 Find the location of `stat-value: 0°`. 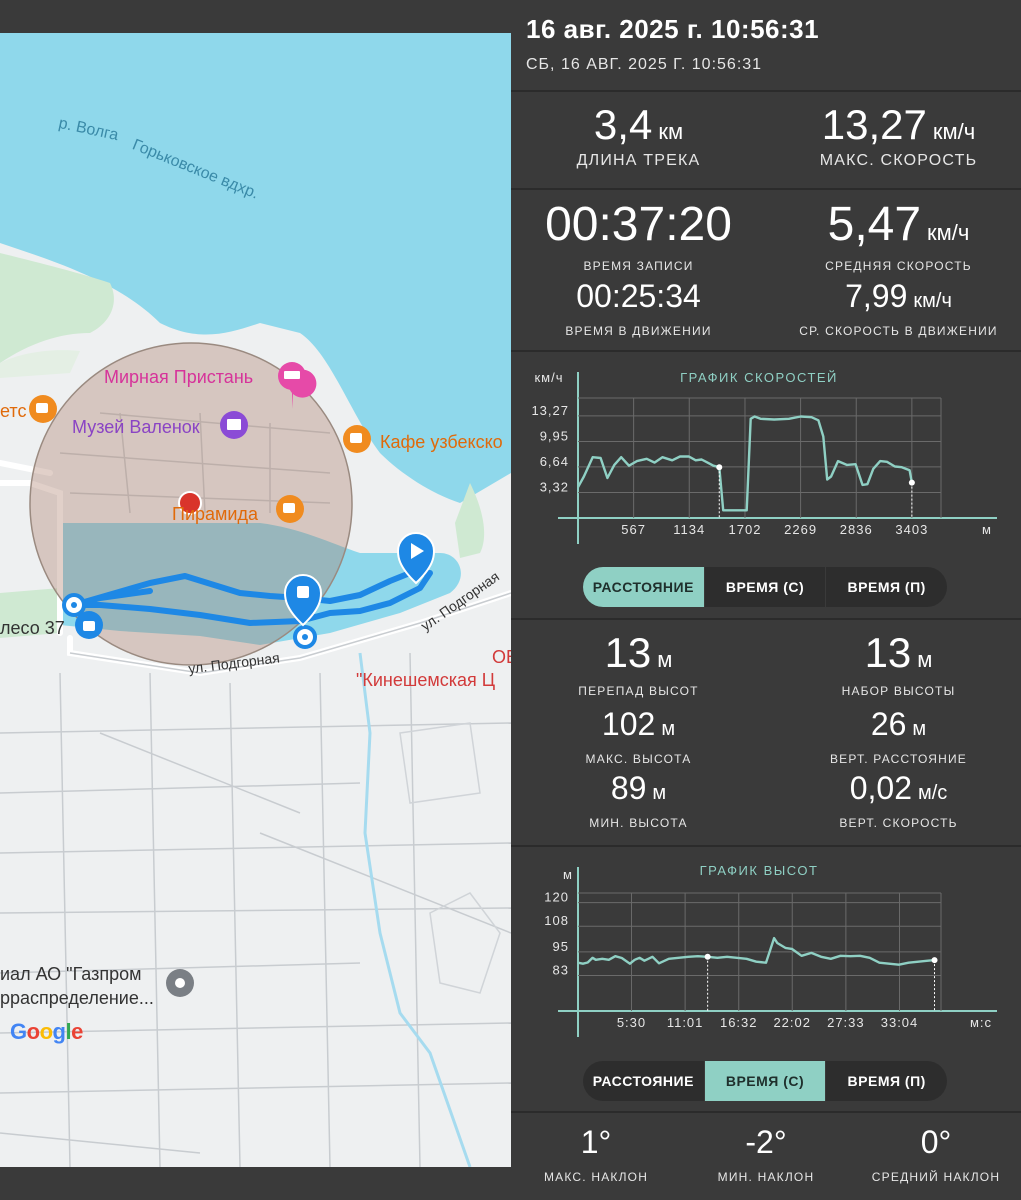

stat-value: 0° is located at coordinates (936, 1142).